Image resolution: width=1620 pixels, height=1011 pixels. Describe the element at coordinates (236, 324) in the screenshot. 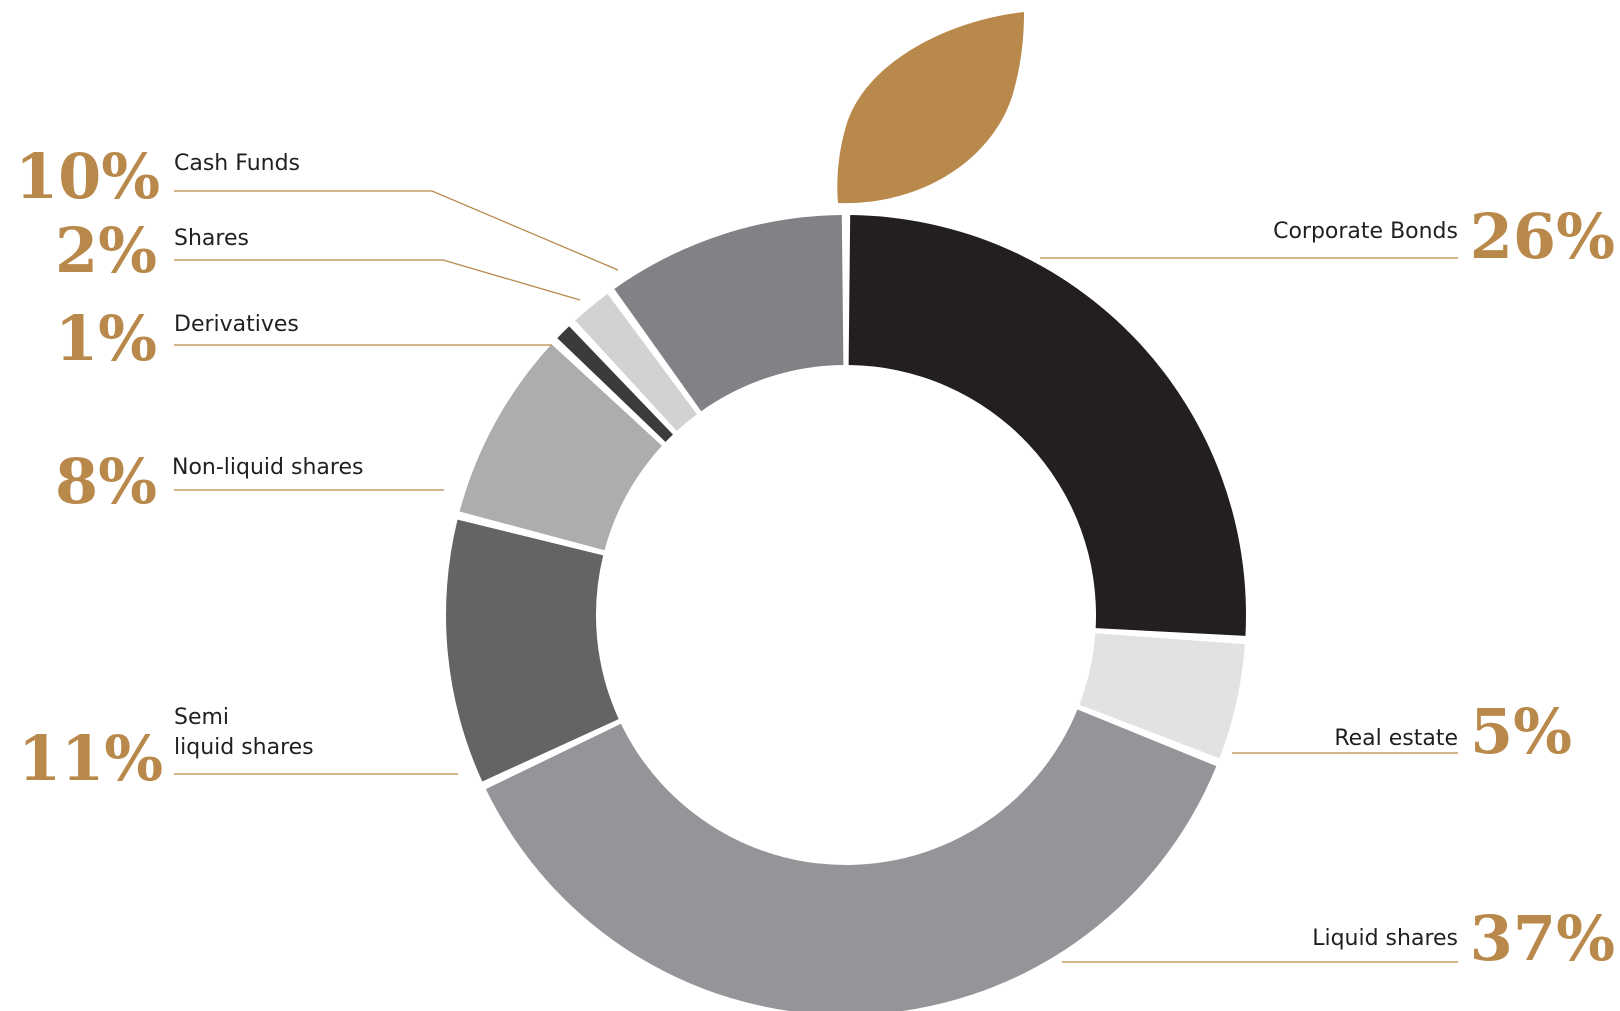

I see `category-label-derivatives: Derivatives` at that location.